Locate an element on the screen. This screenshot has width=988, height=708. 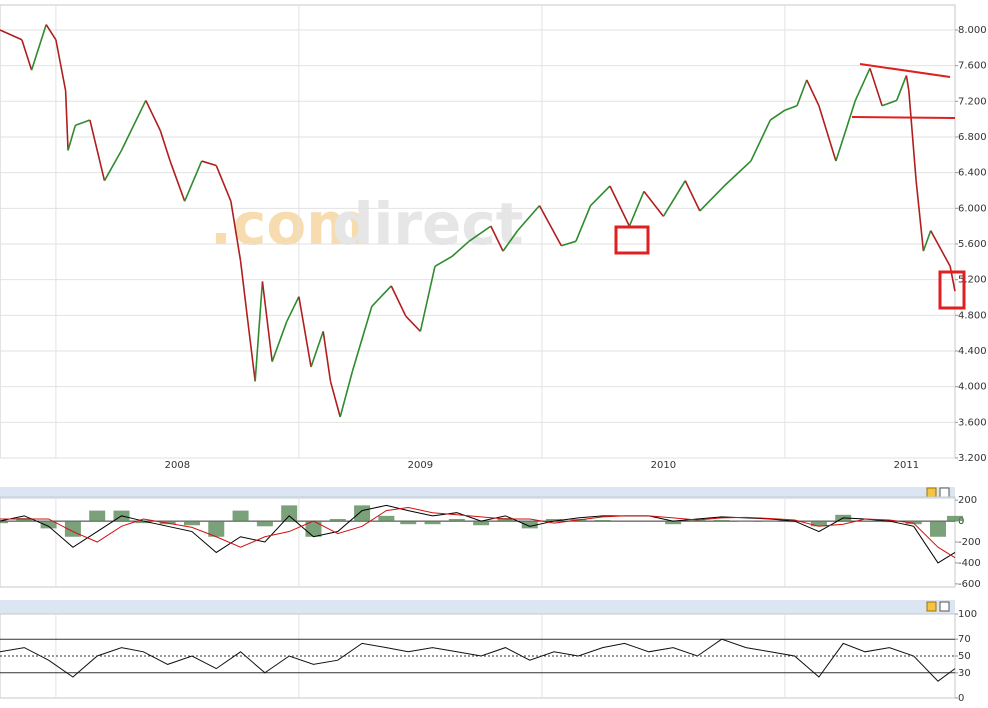
y-tick-label: 70 is located at coordinates (964, 639).